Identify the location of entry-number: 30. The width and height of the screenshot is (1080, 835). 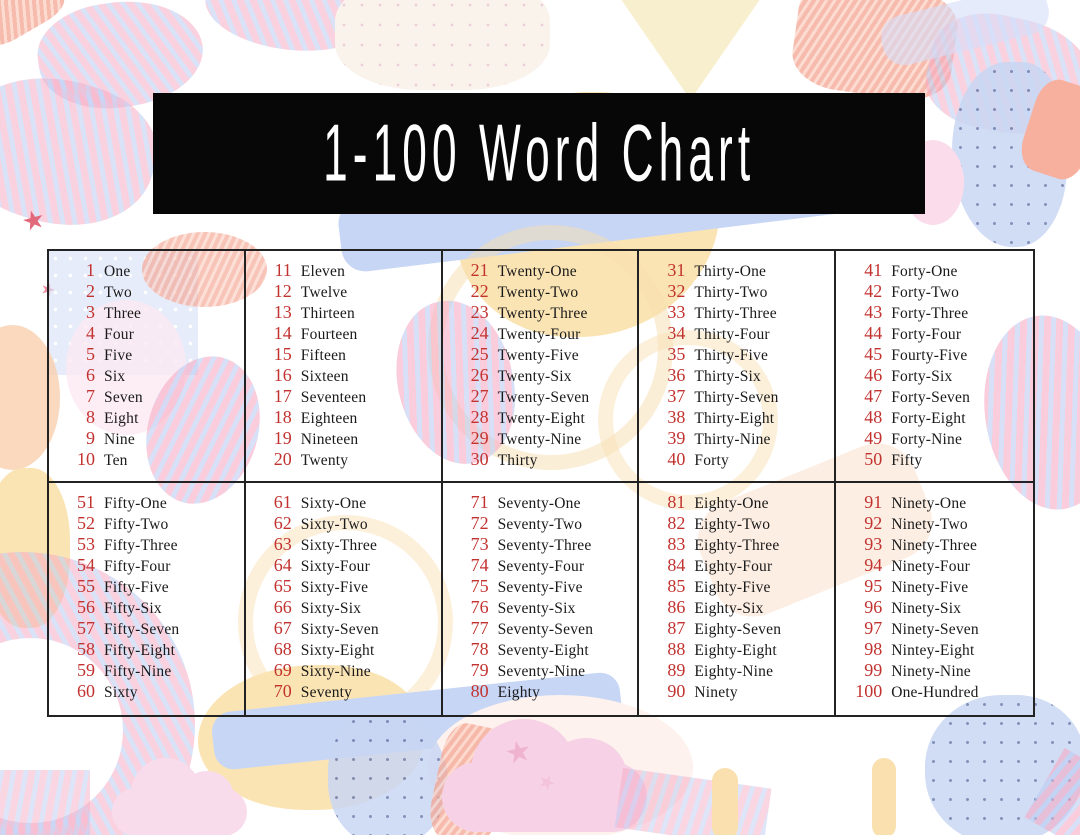
(479, 459).